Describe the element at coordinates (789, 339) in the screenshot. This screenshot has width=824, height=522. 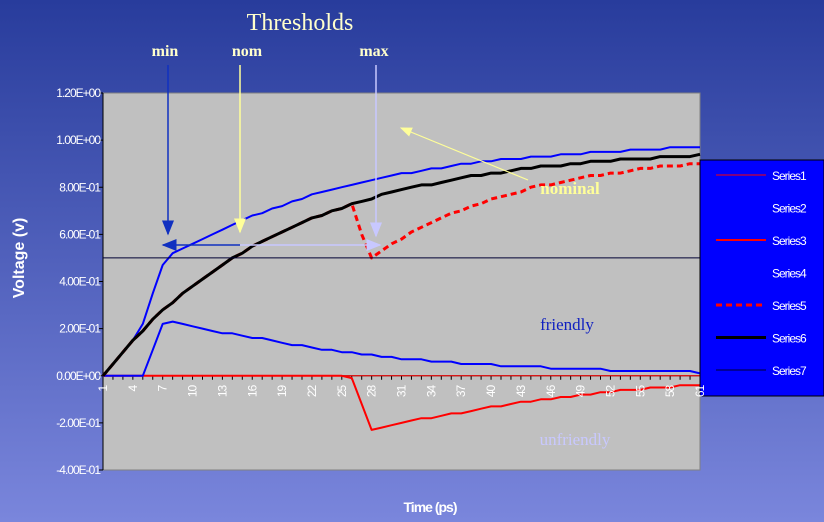
I see `legend-label: Series6` at that location.